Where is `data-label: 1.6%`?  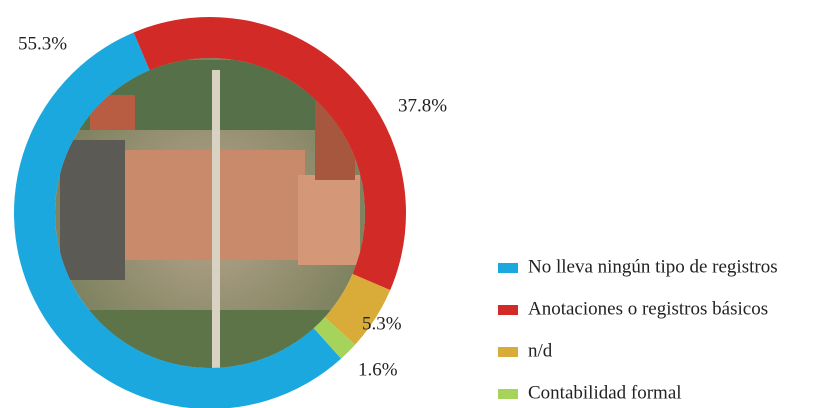 data-label: 1.6% is located at coordinates (378, 369).